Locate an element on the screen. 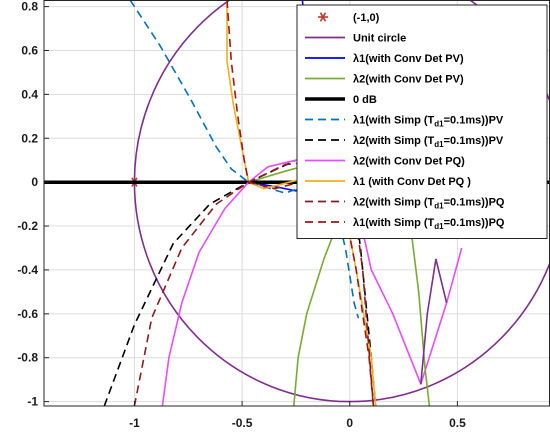 Image resolution: width=550 pixels, height=432 pixels. legend-label: λ2(with Simp (Td1=0.1ms))PQ is located at coordinates (429, 204).